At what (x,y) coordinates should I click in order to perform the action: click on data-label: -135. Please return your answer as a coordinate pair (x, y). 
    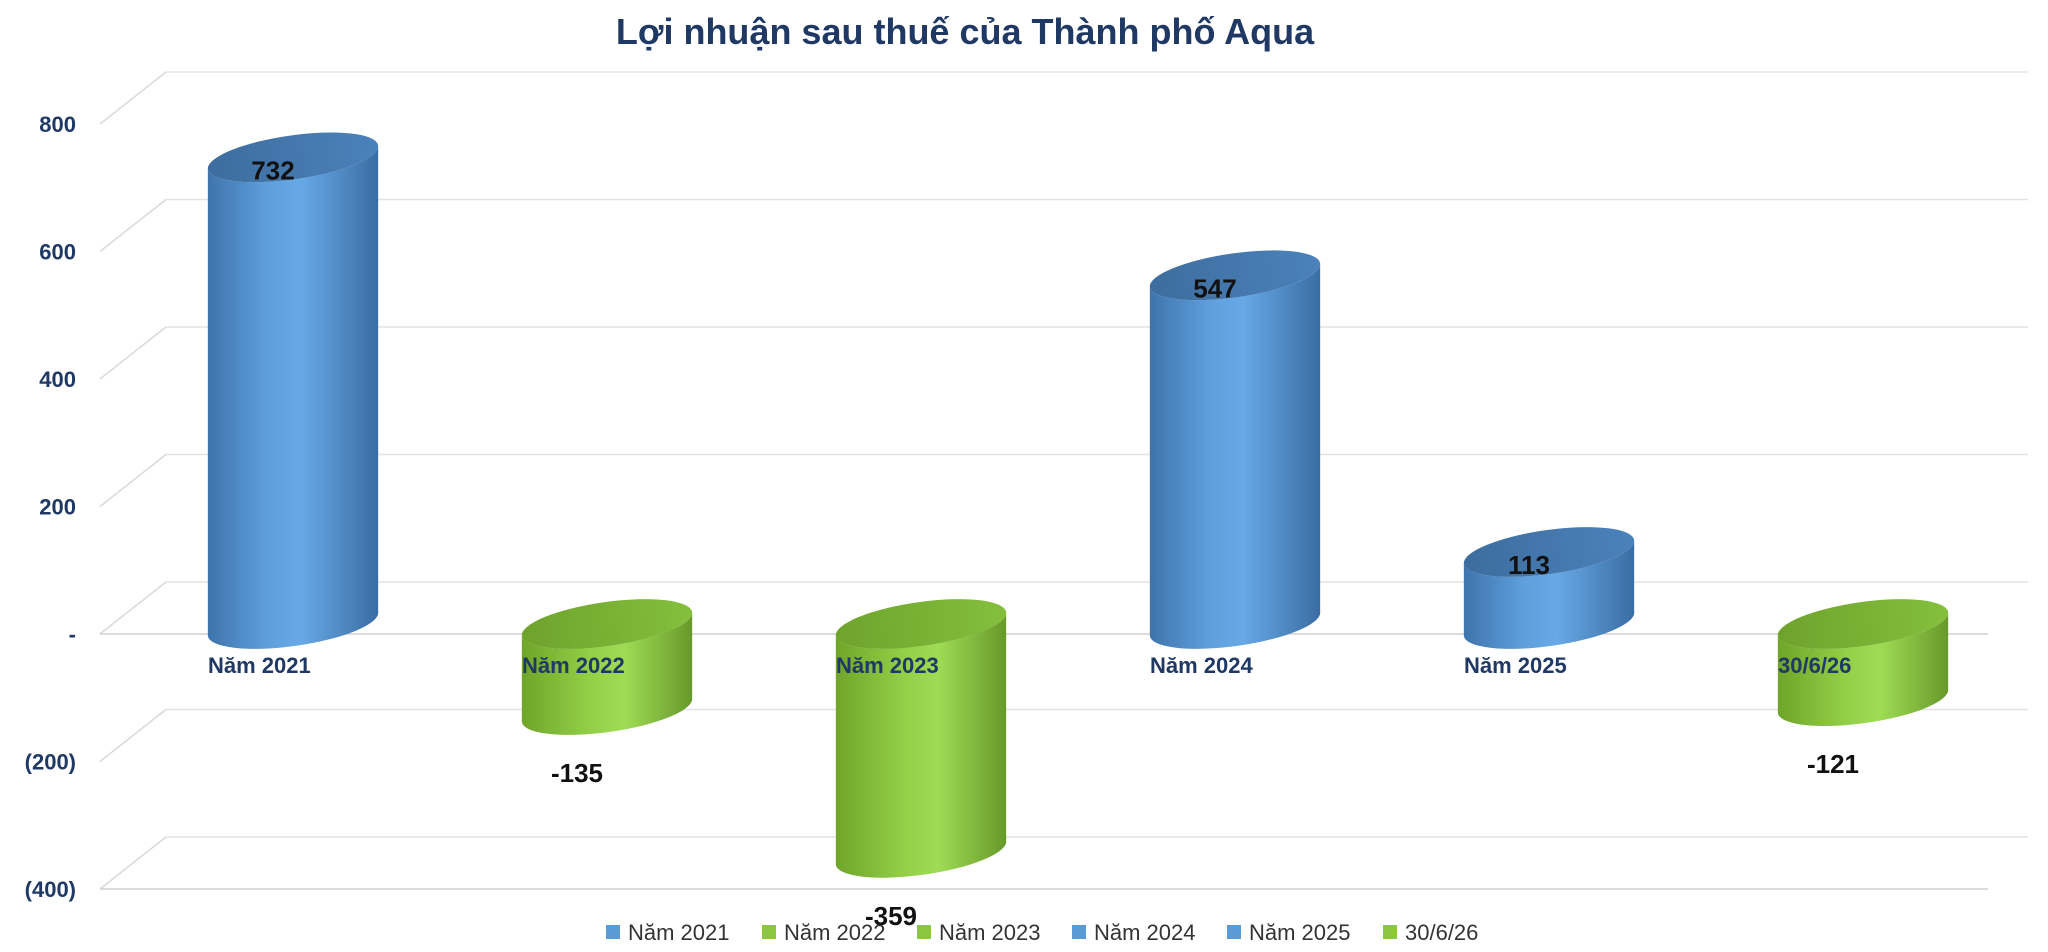
    Looking at the image, I should click on (577, 773).